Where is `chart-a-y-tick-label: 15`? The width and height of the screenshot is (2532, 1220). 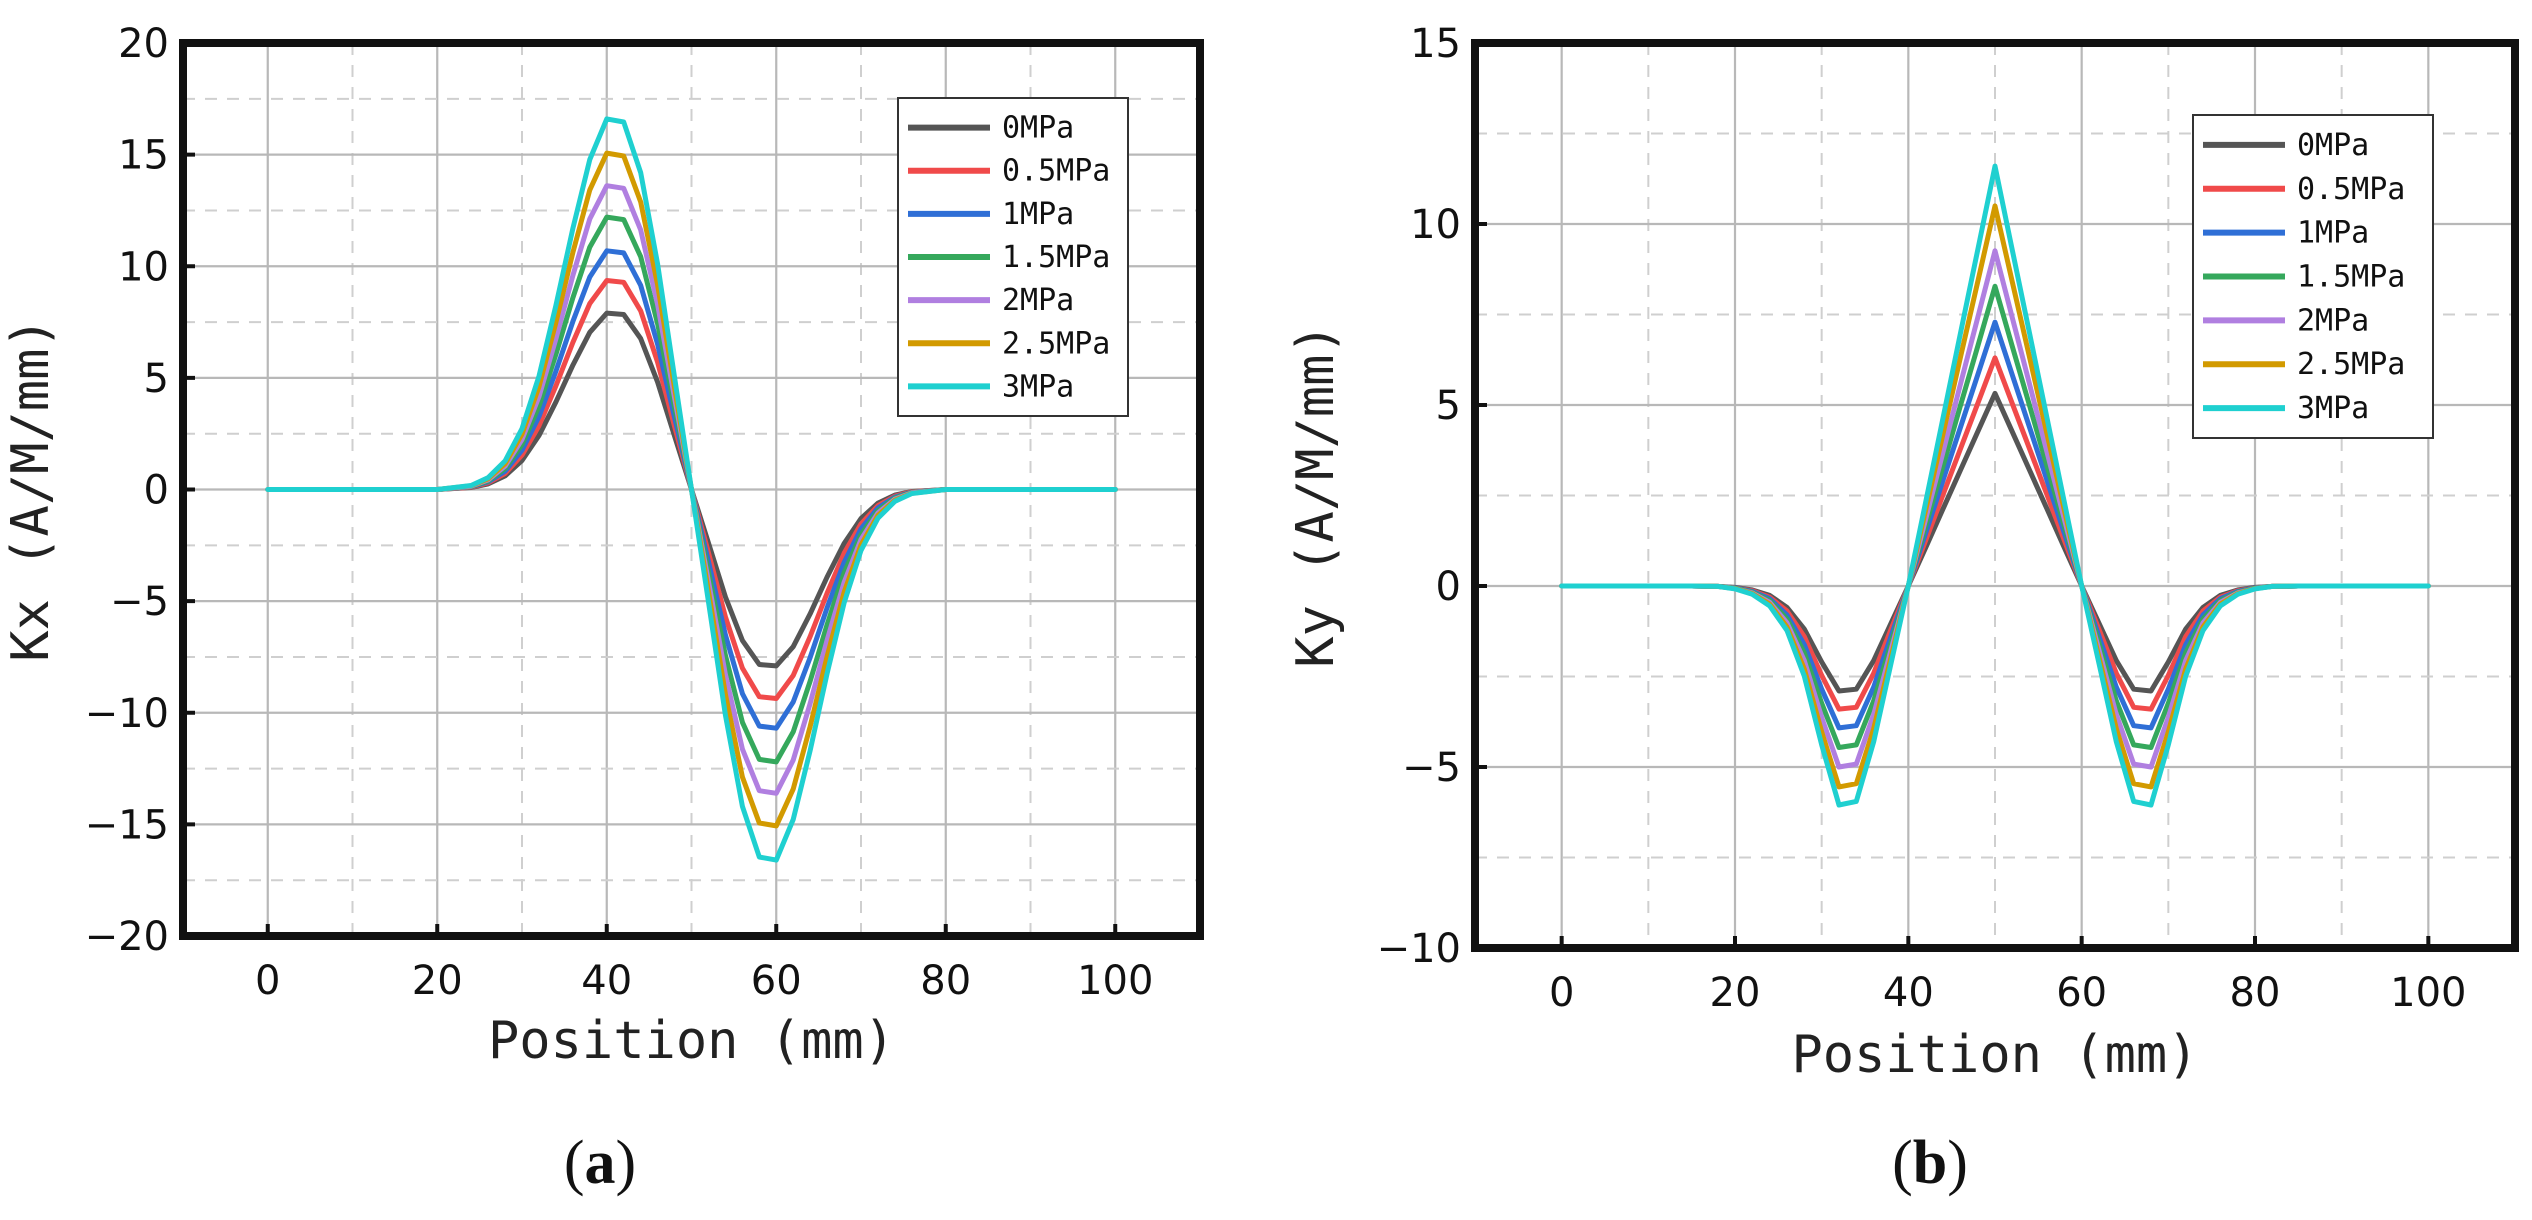
chart-a-y-tick-label: 15 is located at coordinates (143, 156).